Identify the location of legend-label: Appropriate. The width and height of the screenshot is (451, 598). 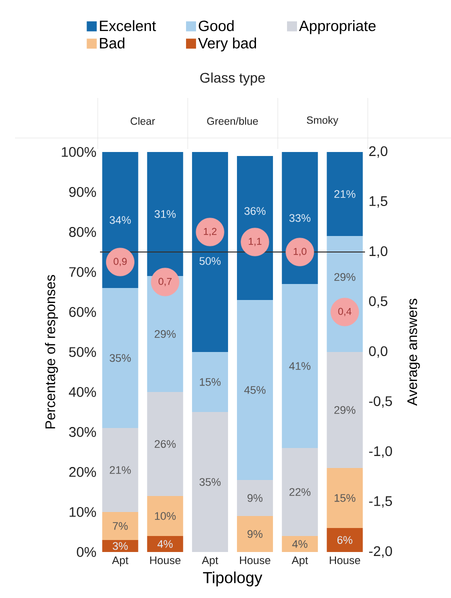
(337, 27).